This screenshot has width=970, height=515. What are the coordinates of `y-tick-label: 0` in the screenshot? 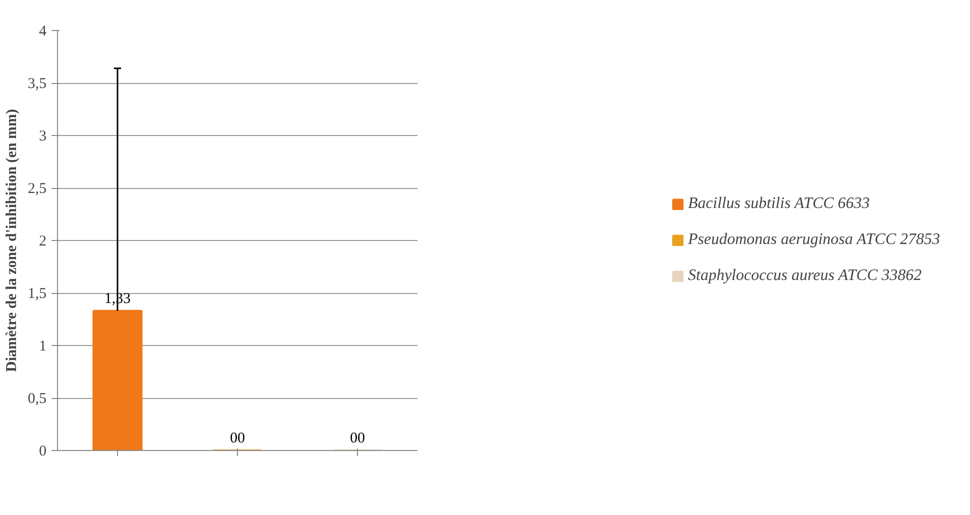 It's located at (42, 452).